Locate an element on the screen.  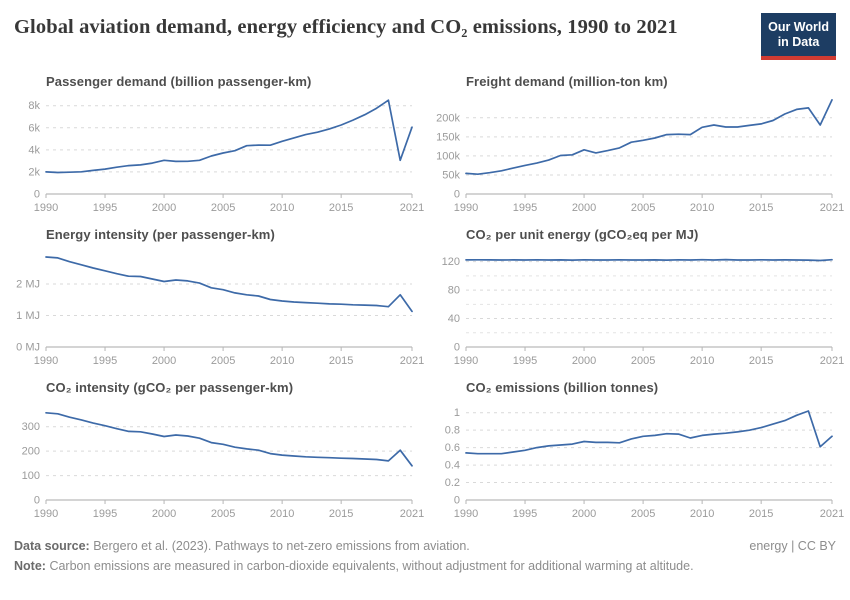
svg-text: 2 MJ is located at coordinates (28, 285).